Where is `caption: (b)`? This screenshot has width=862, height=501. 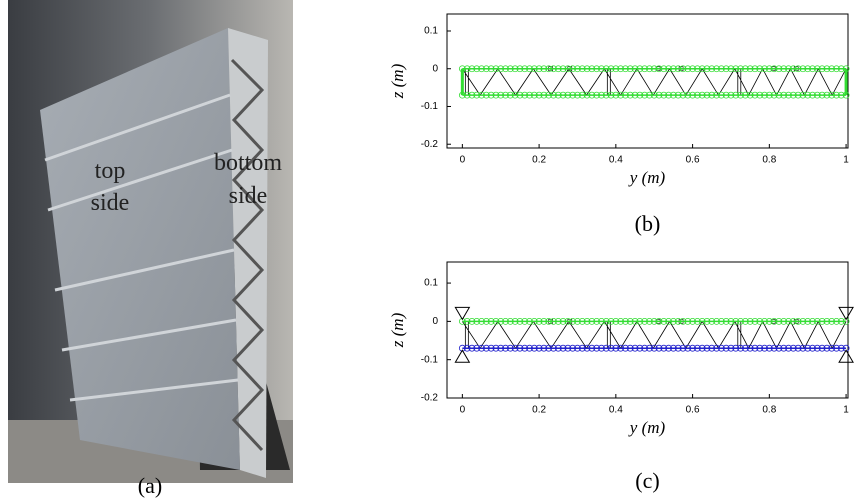 caption: (b) is located at coordinates (648, 223).